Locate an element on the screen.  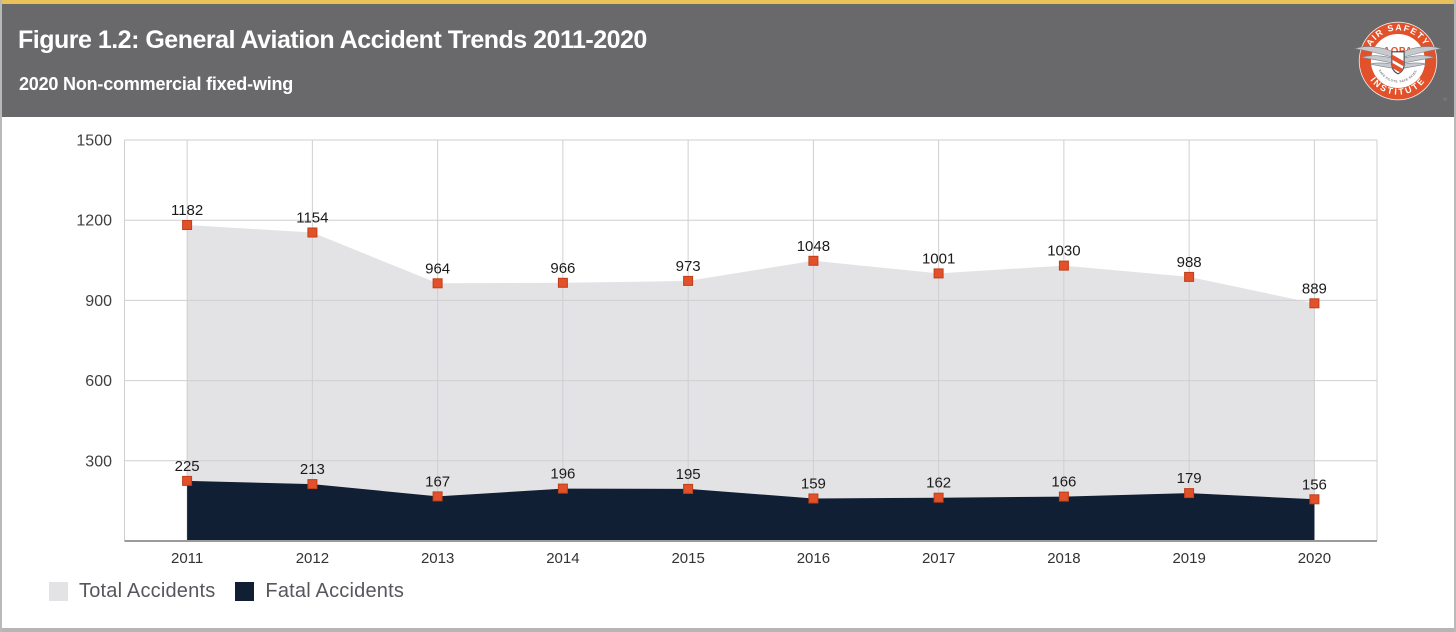
legend-swatch-total-accidents is located at coordinates (58, 591).